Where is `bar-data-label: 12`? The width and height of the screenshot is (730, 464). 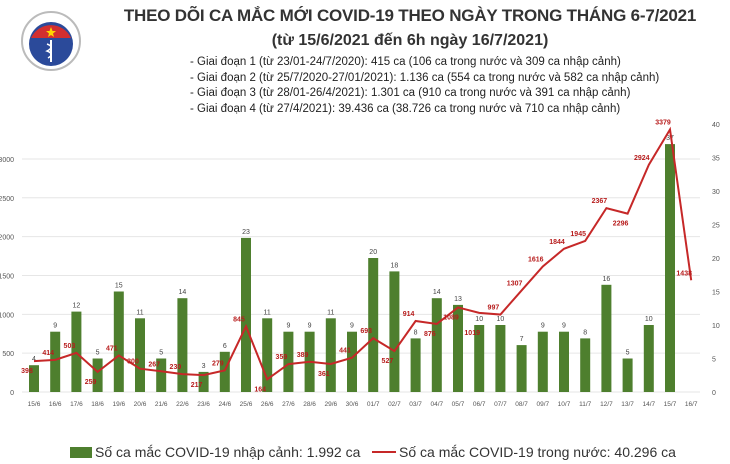 bar-data-label: 12 is located at coordinates (77, 306).